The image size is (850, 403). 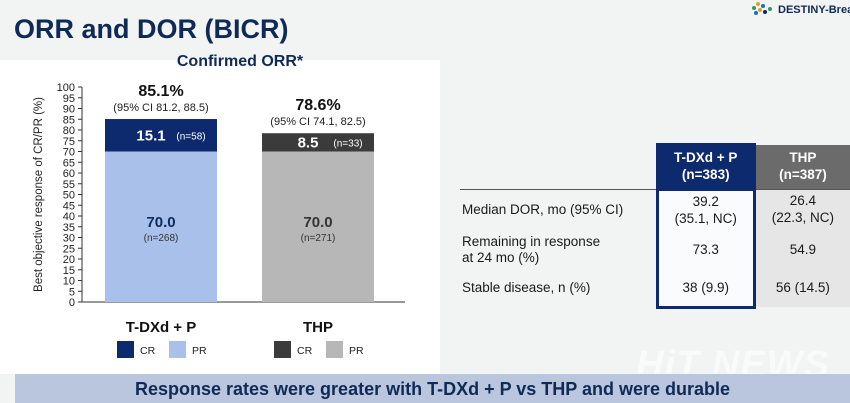 I want to click on y-tick-label: 55, so click(x=69, y=185).